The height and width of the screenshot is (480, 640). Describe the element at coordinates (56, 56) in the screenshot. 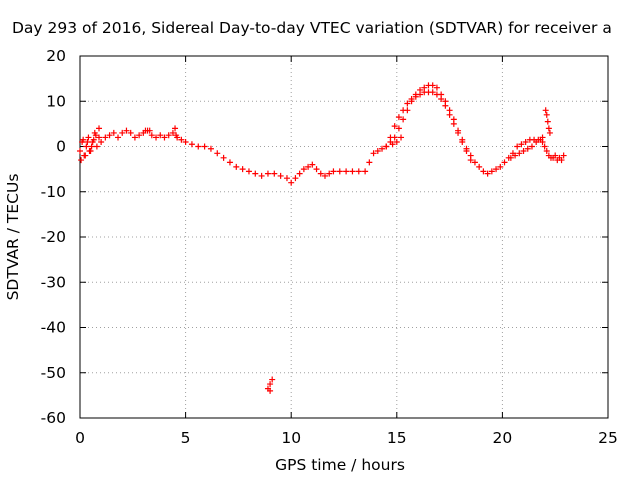

I see `y-tick-label: 20` at that location.